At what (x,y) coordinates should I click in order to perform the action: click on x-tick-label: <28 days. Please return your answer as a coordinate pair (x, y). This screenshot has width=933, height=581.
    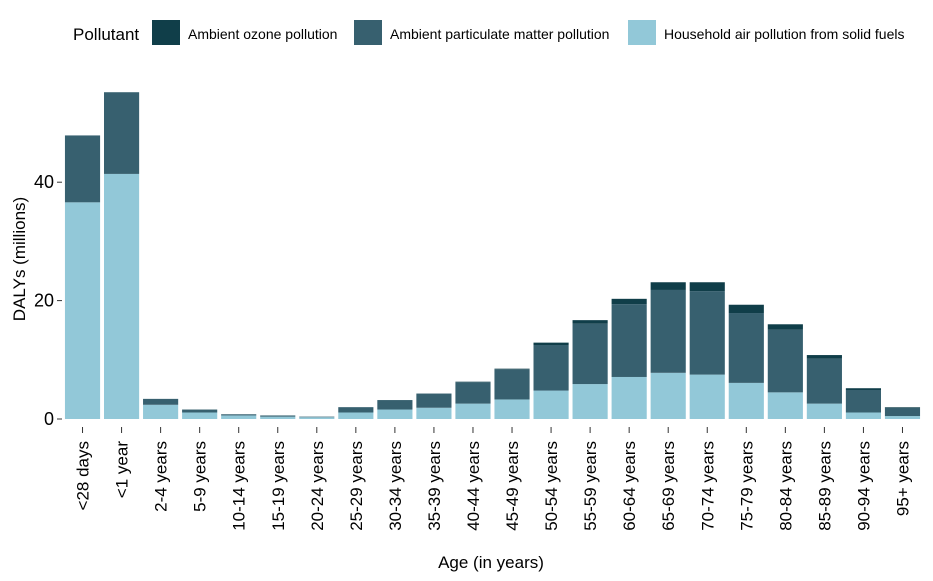
    Looking at the image, I should click on (83, 475).